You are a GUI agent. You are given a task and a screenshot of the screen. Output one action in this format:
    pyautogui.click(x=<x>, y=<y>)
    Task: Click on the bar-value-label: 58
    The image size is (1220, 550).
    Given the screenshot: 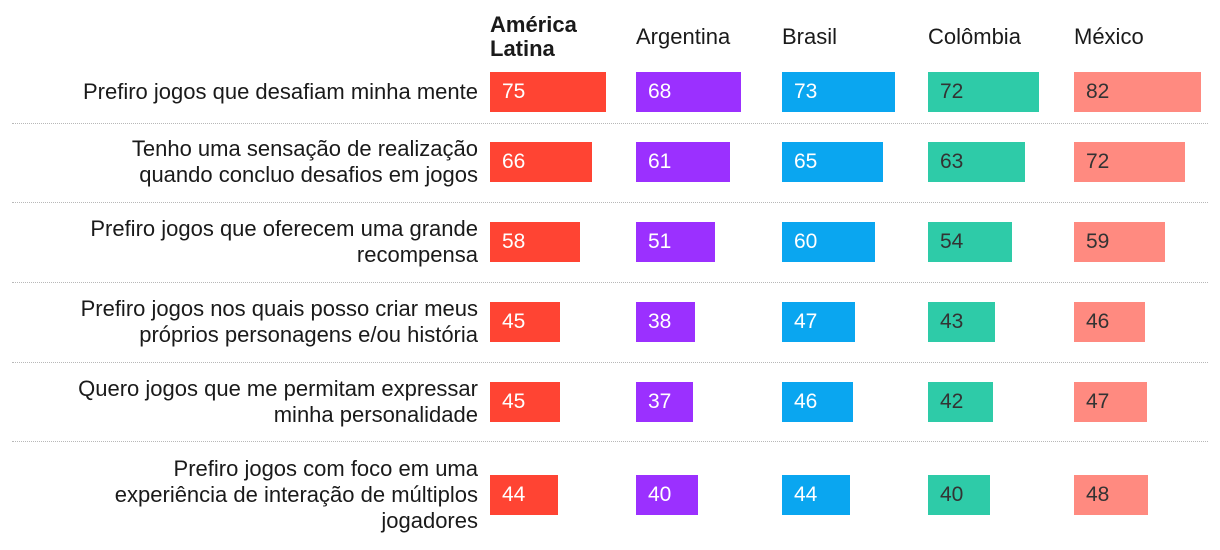 What is the action you would take?
    pyautogui.click(x=514, y=241)
    